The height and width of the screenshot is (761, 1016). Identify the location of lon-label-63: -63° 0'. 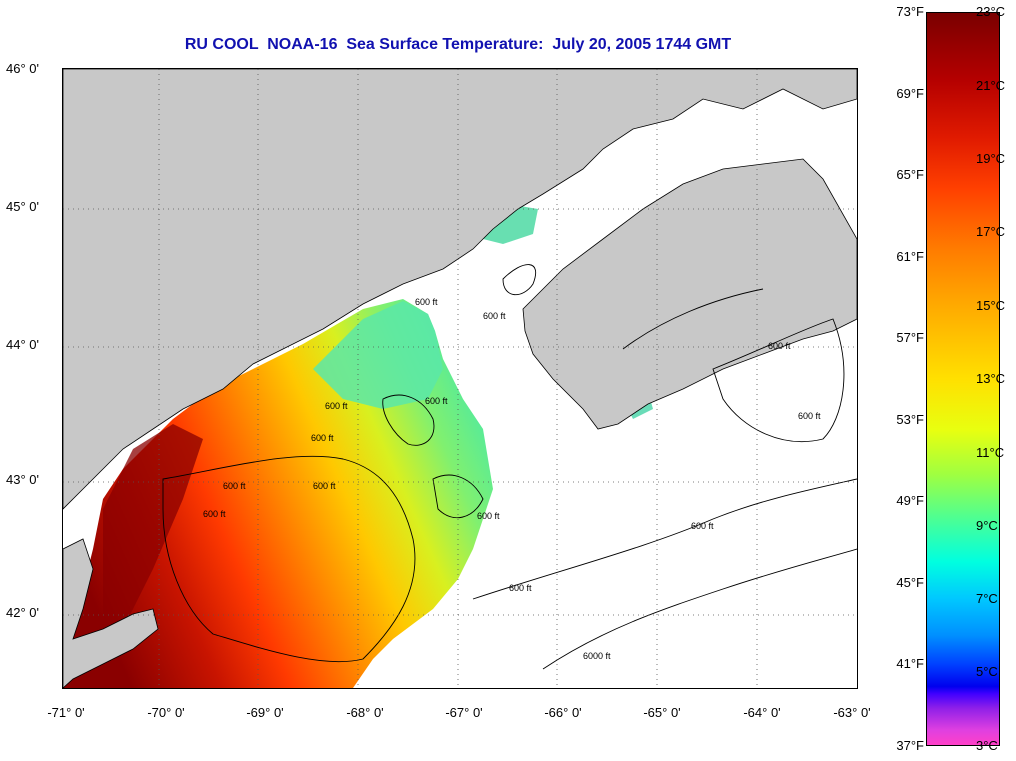
(852, 712).